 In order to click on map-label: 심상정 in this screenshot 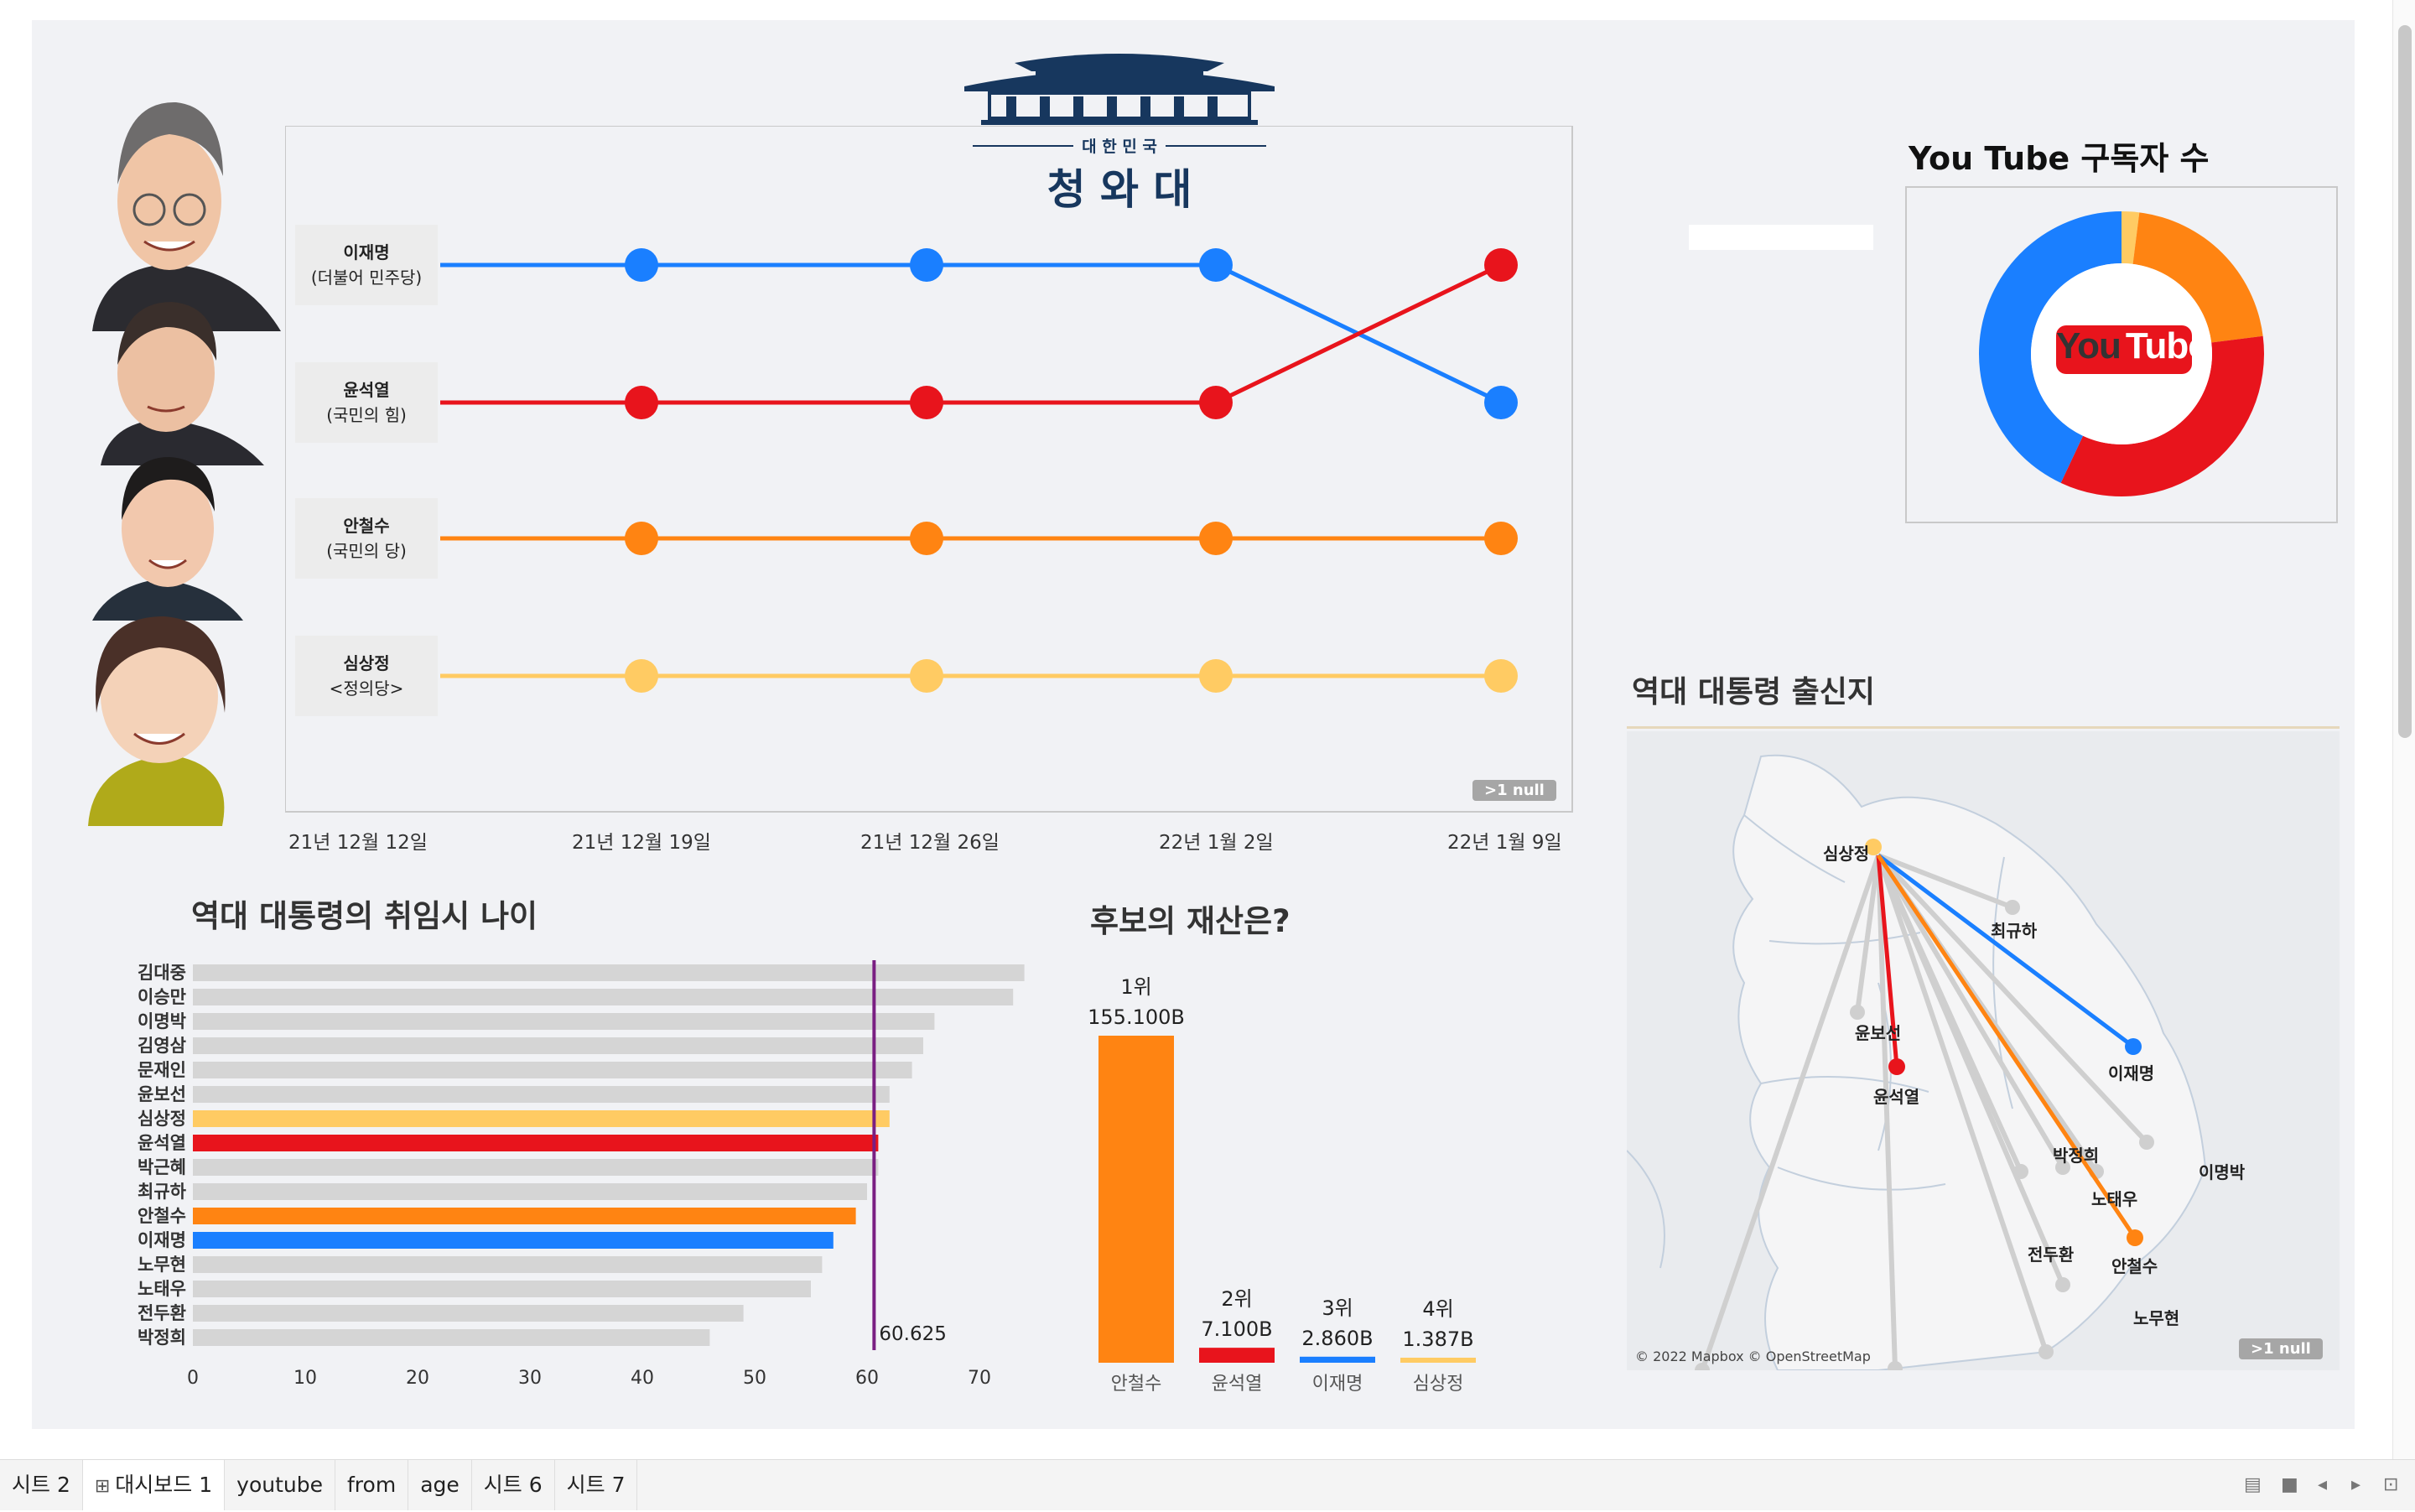, I will do `click(1846, 854)`.